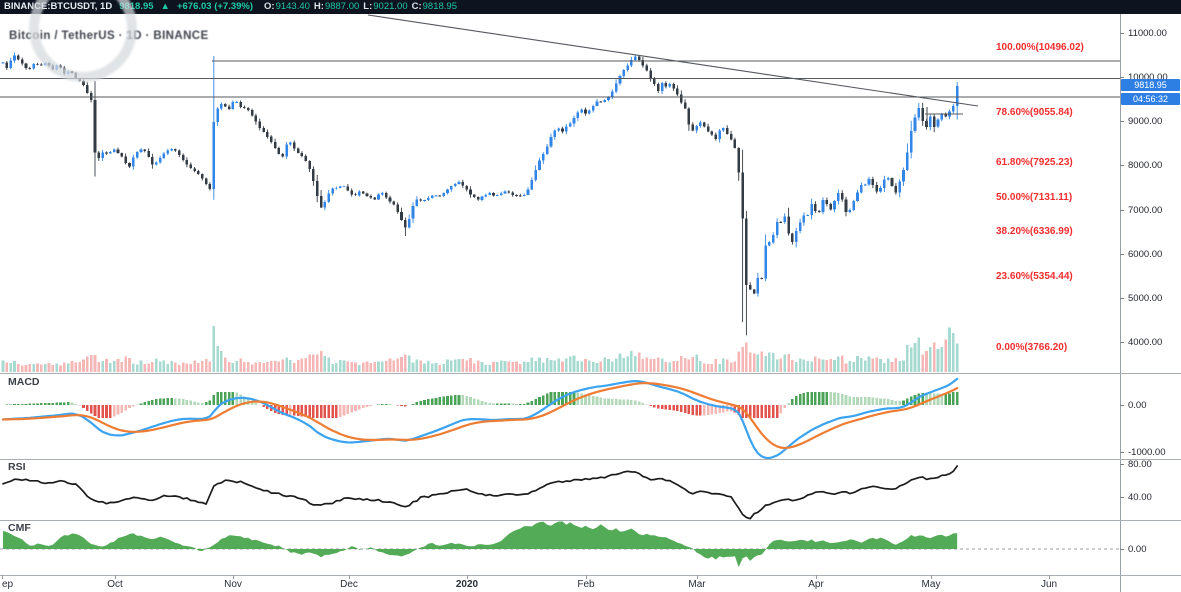 The image size is (1181, 592). I want to click on price-axis-label: 4000.00, so click(1145, 342).